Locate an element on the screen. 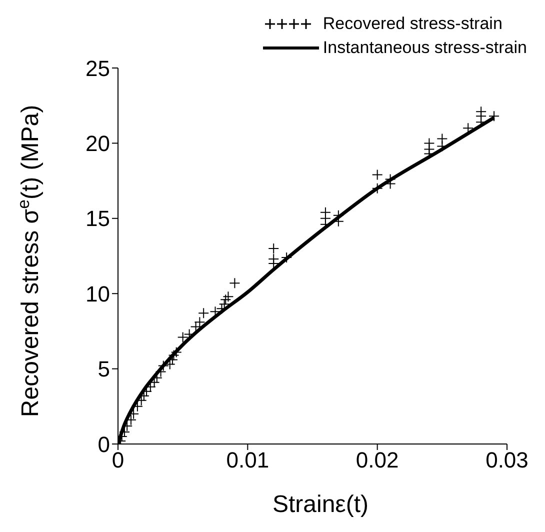 This screenshot has width=545, height=532. y-tick-label: 20 is located at coordinates (98, 143).